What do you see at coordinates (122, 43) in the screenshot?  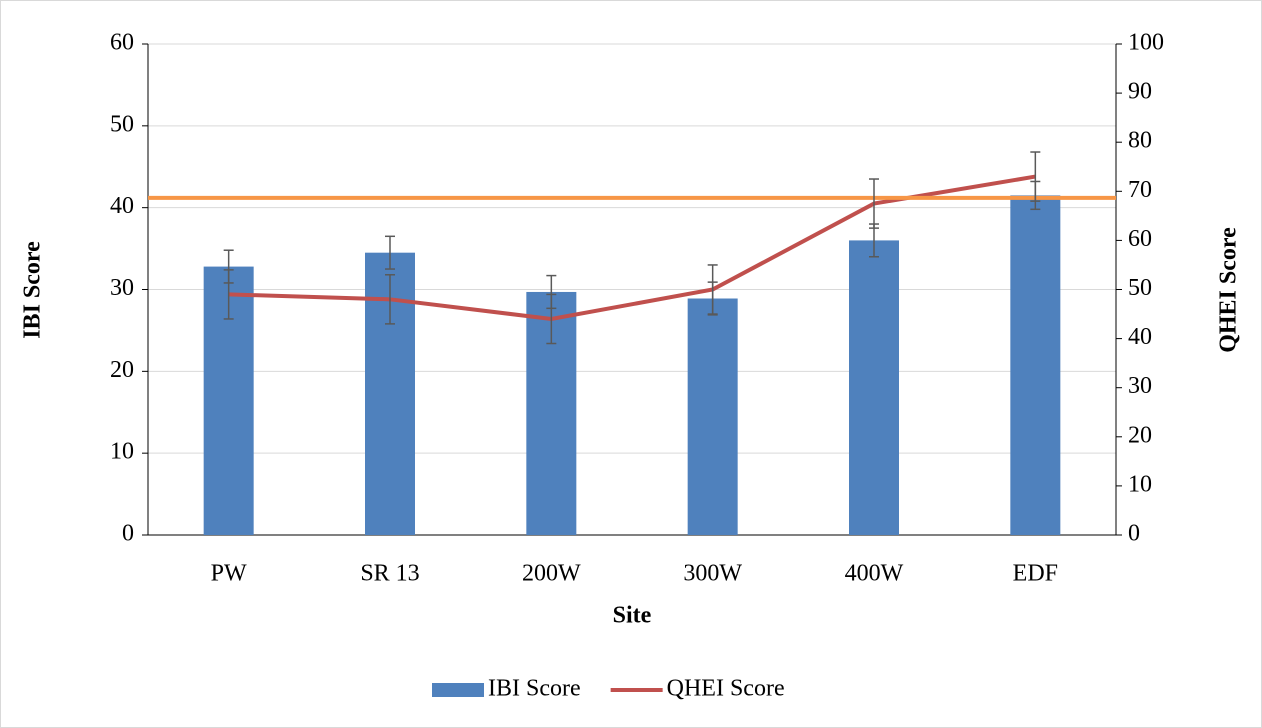 I see `y-tick-label: 60` at bounding box center [122, 43].